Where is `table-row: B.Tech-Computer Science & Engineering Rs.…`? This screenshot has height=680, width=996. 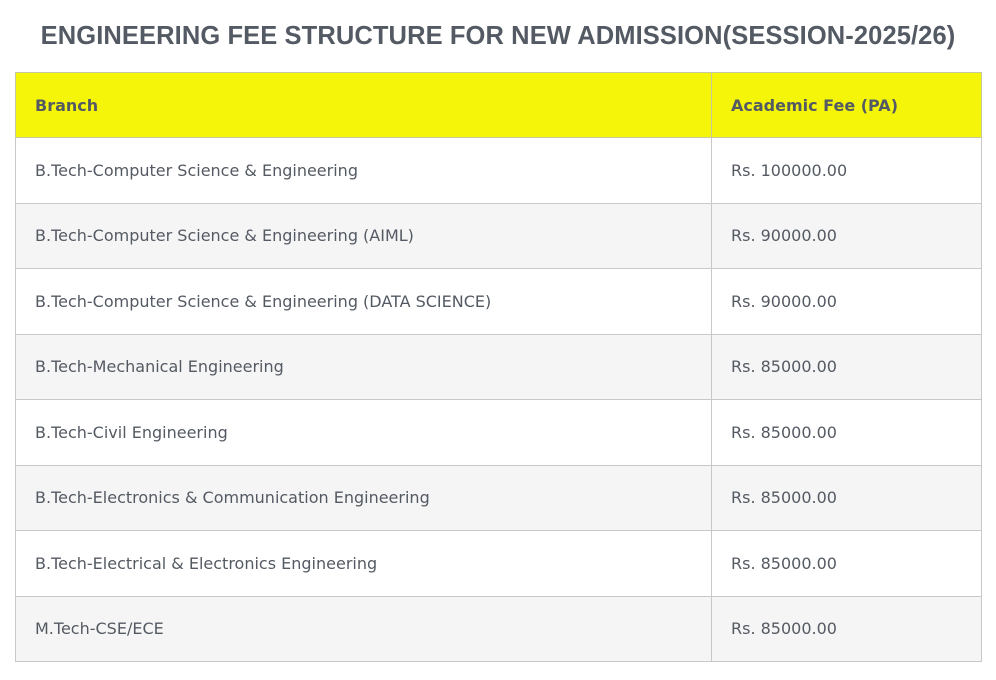
table-row: B.Tech-Computer Science & Engineering Rs.… is located at coordinates (498, 170).